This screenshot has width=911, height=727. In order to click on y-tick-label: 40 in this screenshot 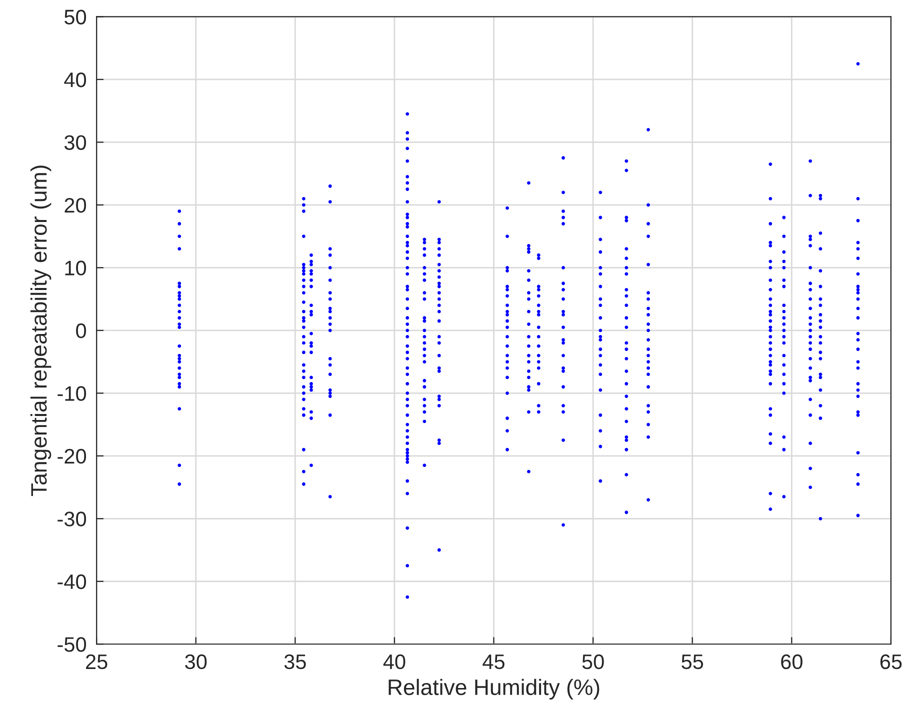, I will do `click(75, 80)`.